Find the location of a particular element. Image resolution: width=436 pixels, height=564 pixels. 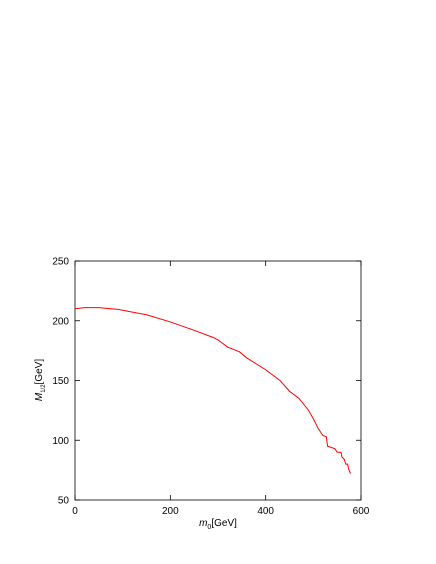

y-label-subscript: 1/2 is located at coordinates (44, 388).